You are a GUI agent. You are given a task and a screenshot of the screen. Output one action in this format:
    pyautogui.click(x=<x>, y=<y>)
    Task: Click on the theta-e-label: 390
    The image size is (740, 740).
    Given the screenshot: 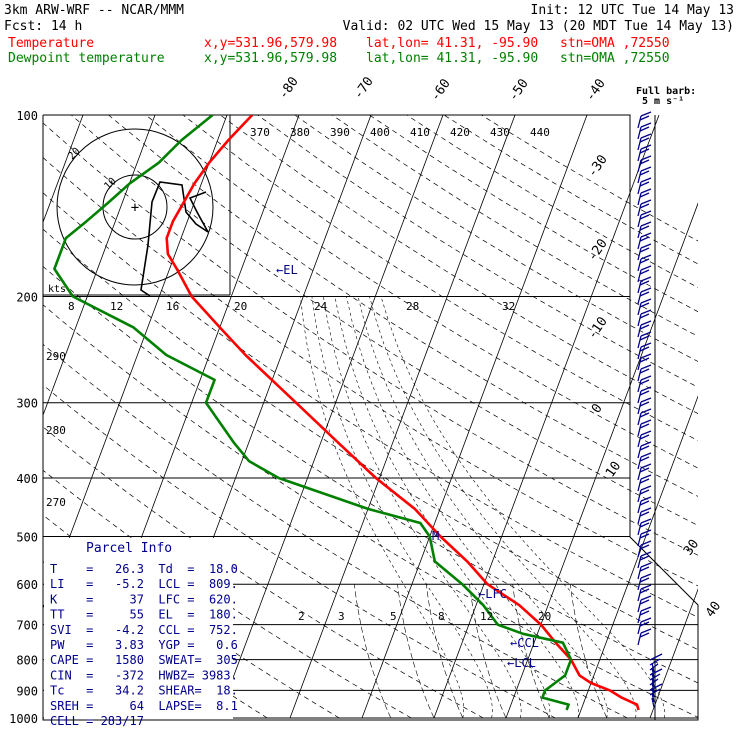 What is the action you would take?
    pyautogui.click(x=340, y=132)
    